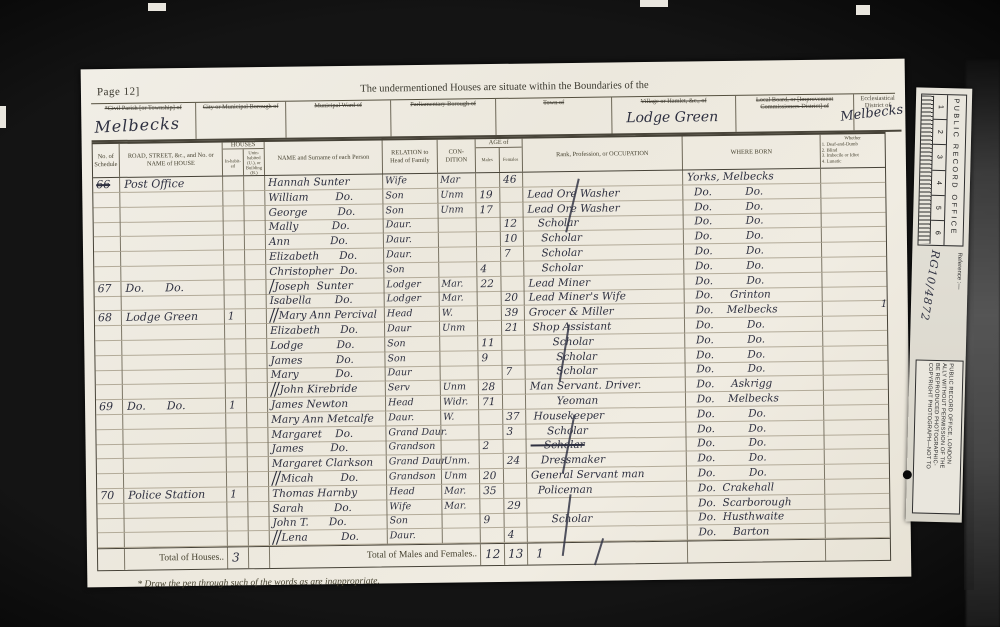  What do you see at coordinates (515, 461) in the screenshot?
I see `age-female-cell: 24` at bounding box center [515, 461].